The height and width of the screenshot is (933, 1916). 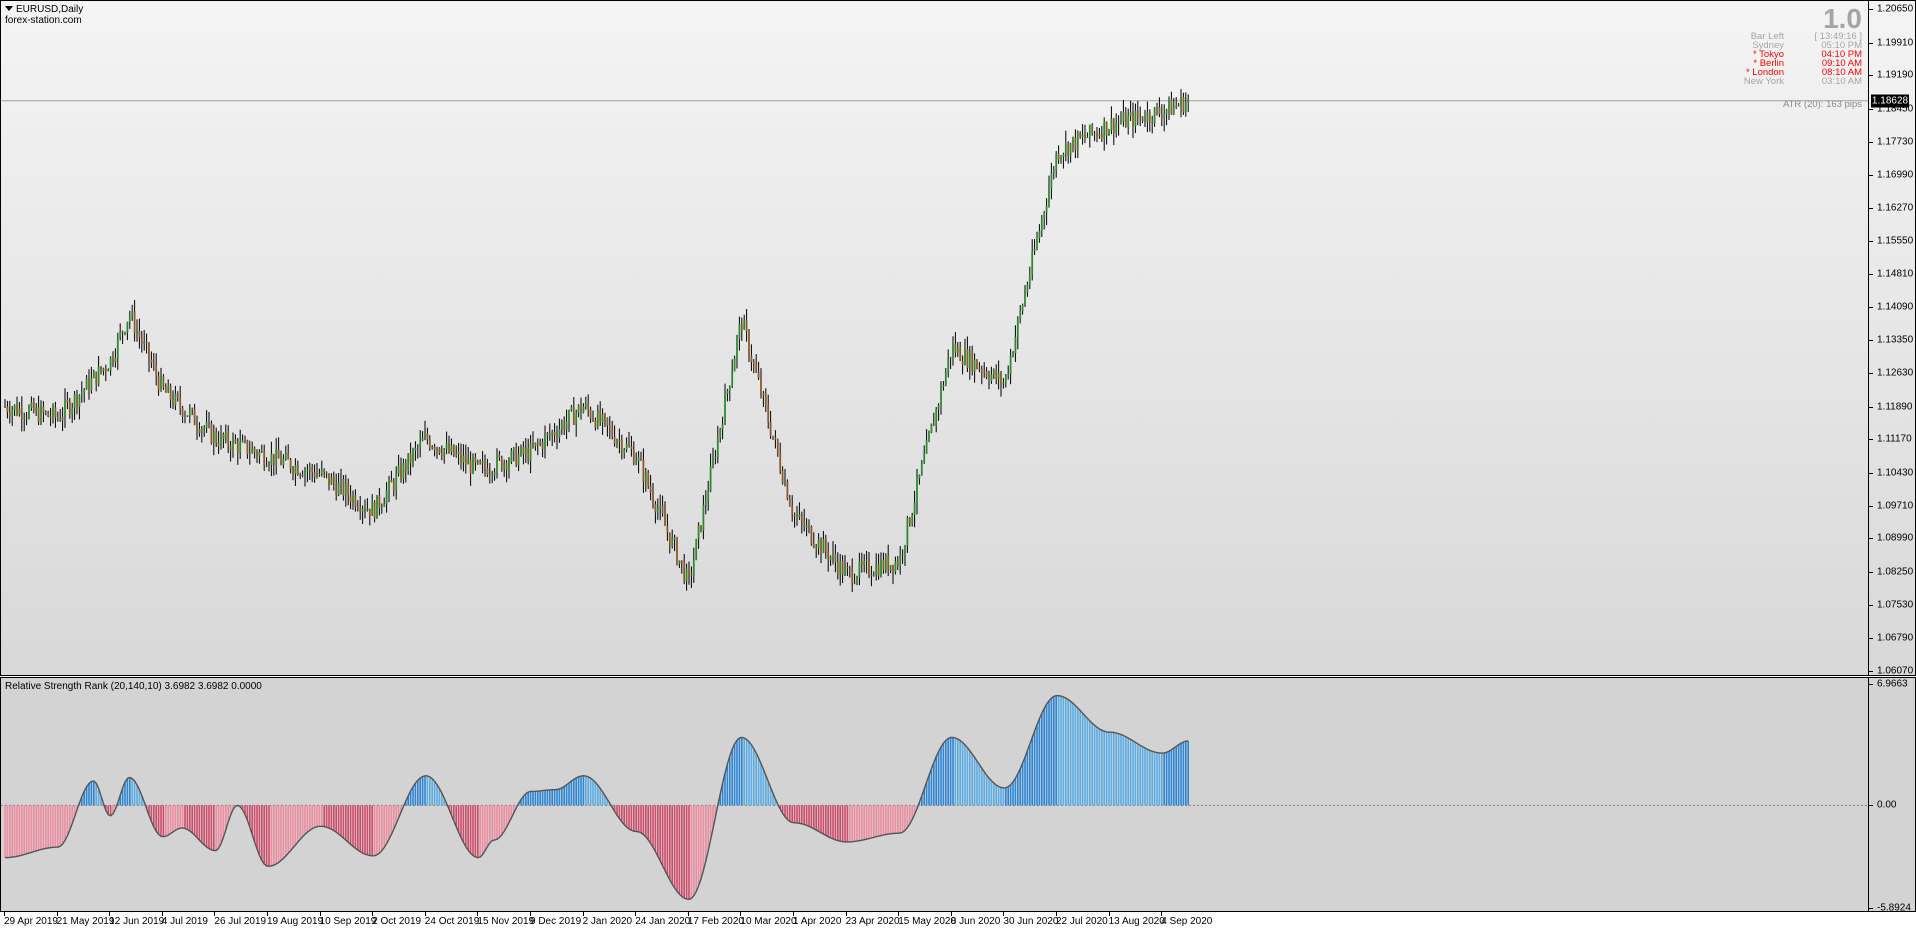 I want to click on indicator-axis: 6.9663 0.00 -5.8924, so click(x=1892, y=796).